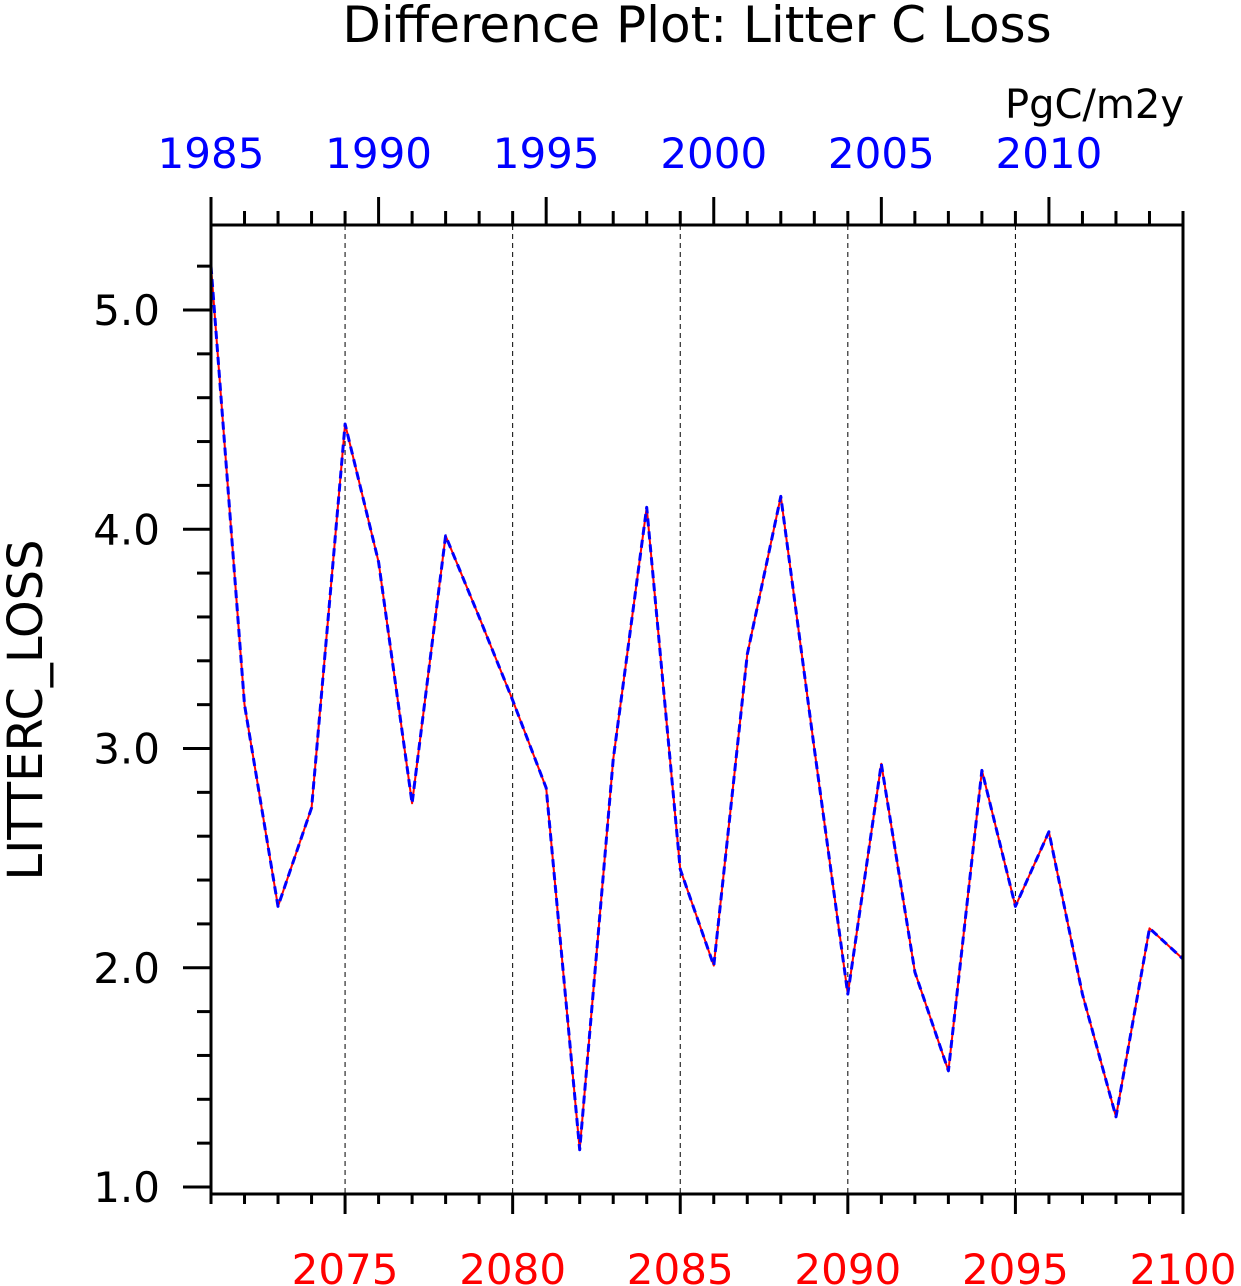  What do you see at coordinates (126, 310) in the screenshot?
I see `y-tick-label: 5.0` at bounding box center [126, 310].